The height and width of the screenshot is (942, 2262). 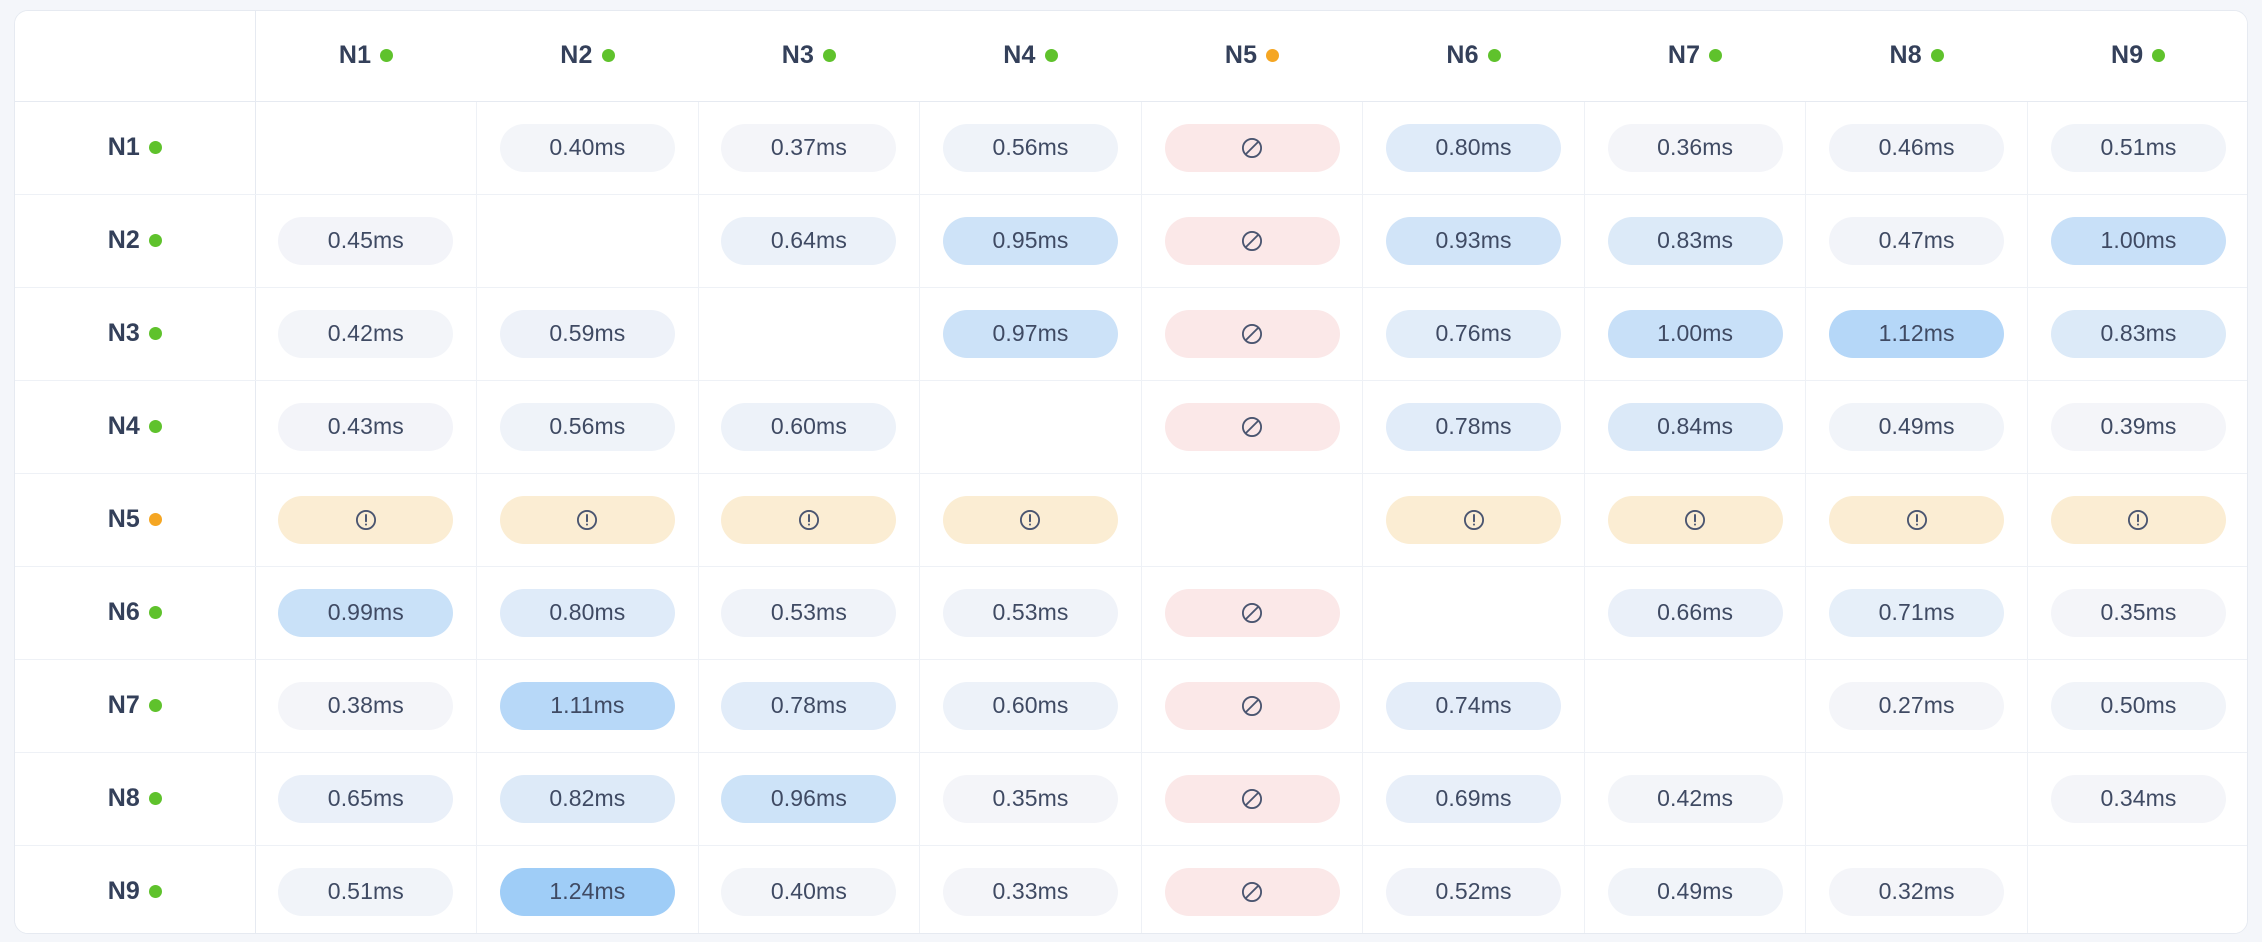 I want to click on column-header-n1: N1, so click(x=366, y=56).